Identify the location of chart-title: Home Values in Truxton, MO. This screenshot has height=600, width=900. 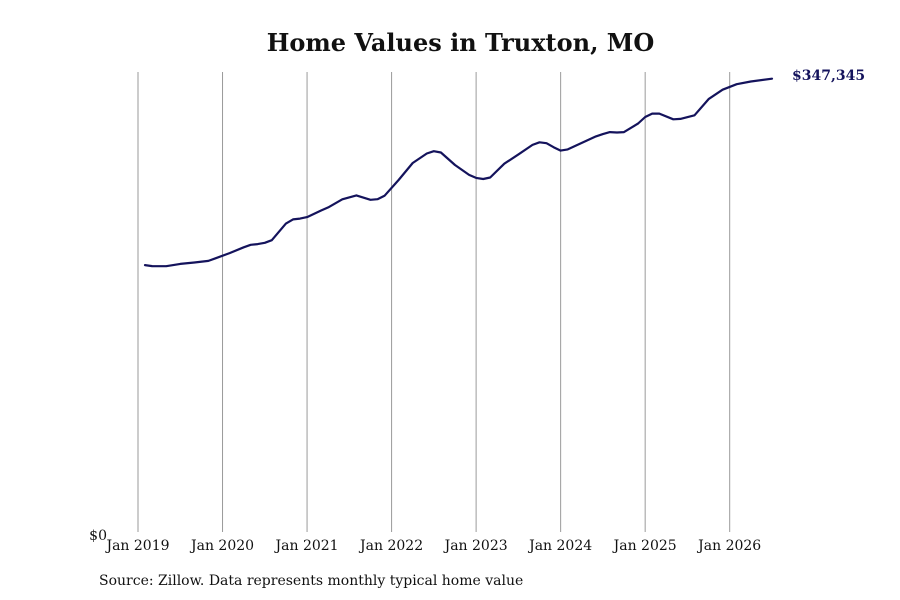
(460, 42).